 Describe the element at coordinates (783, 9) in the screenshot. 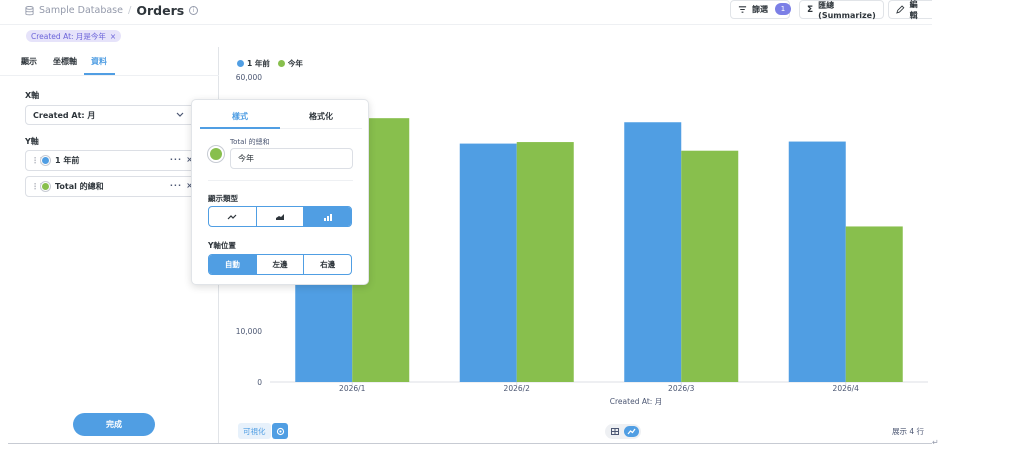

I see `filter-count-badge: 1` at that location.